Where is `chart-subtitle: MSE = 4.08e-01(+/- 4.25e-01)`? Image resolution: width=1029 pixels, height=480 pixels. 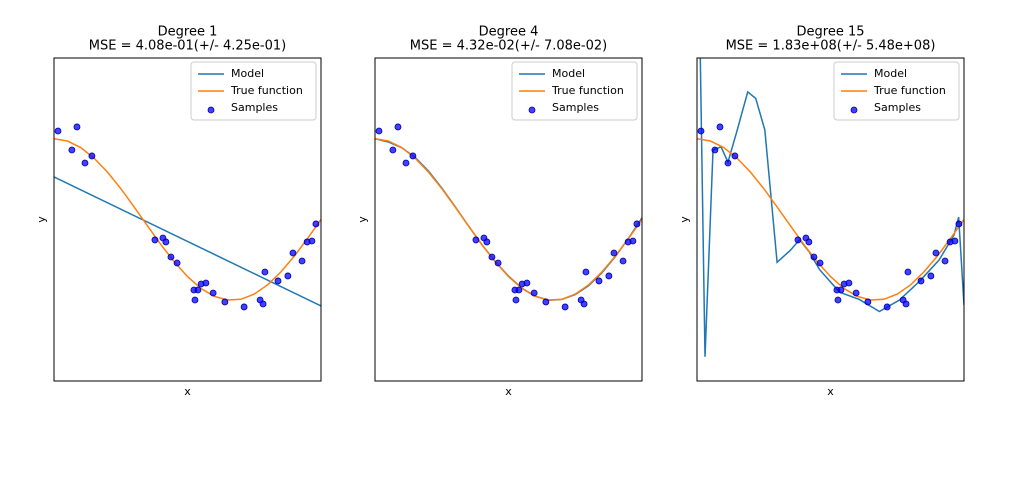 chart-subtitle: MSE = 4.08e-01(+/- 4.25e-01) is located at coordinates (187, 46).